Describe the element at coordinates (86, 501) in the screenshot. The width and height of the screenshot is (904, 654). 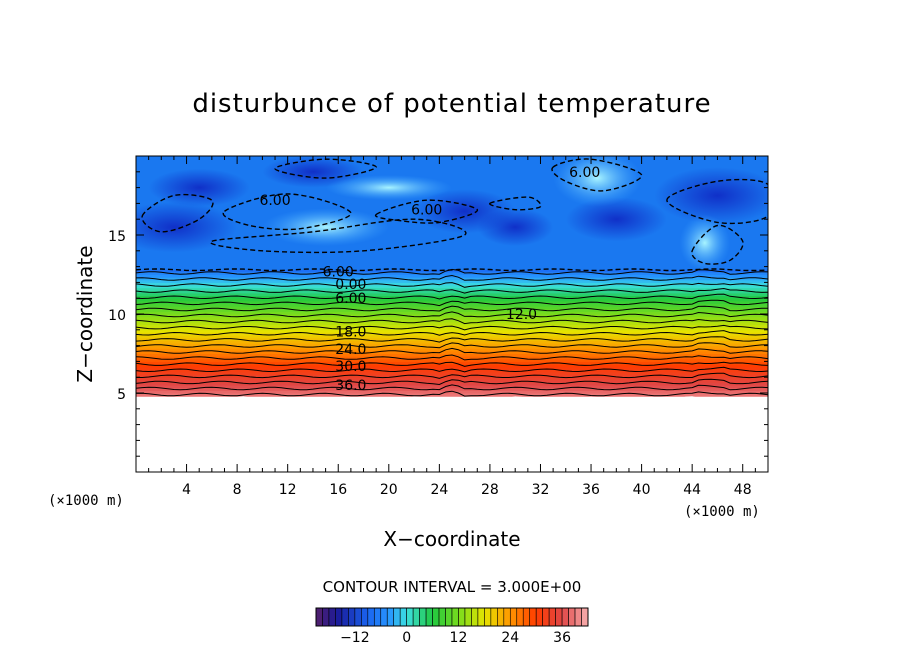
I see `x-axis-unit-left: (×1000 m)` at that location.